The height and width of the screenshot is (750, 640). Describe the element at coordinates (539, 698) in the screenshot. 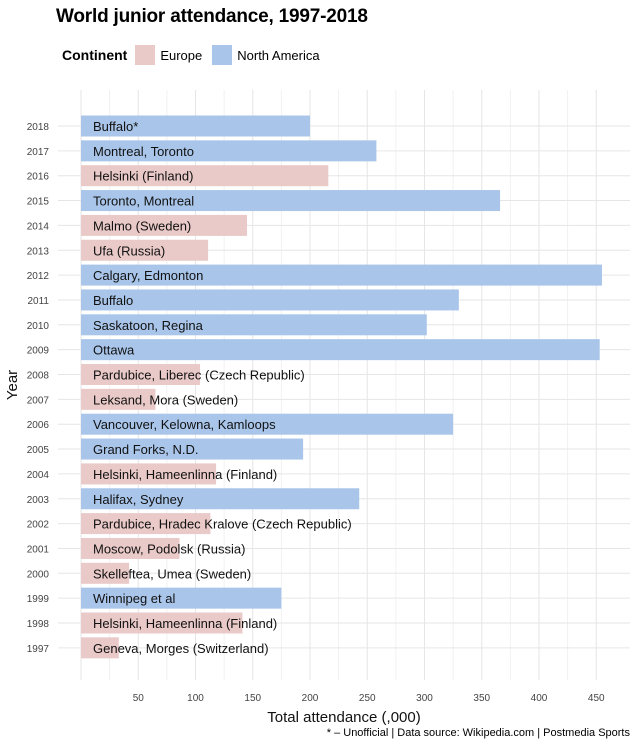

I see `x-tick-label-400: 400` at that location.